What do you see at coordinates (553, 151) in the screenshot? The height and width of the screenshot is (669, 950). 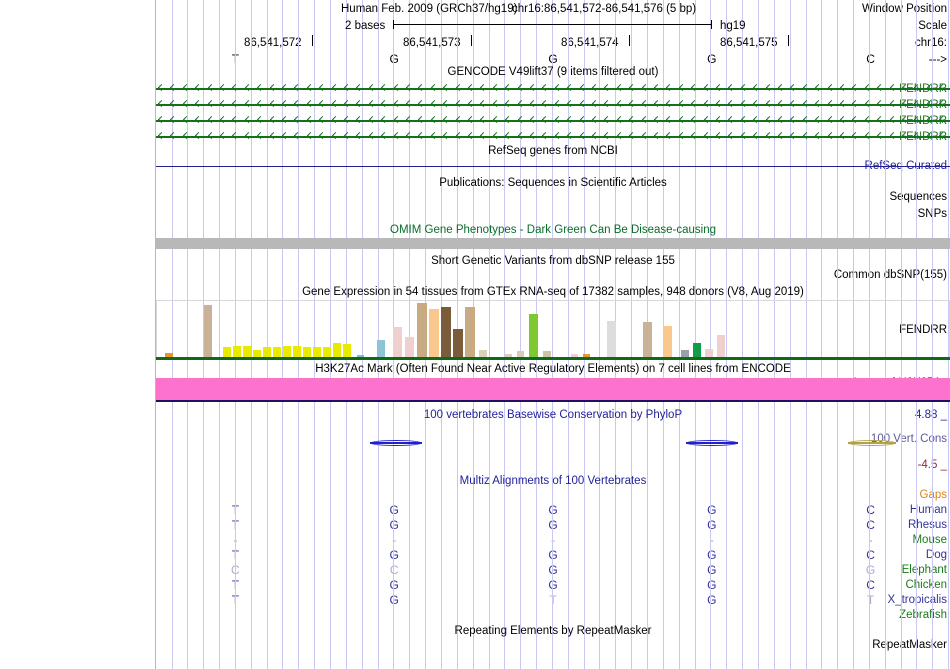 I see `track-title-refseq: RefSeq genes from NCBI` at bounding box center [553, 151].